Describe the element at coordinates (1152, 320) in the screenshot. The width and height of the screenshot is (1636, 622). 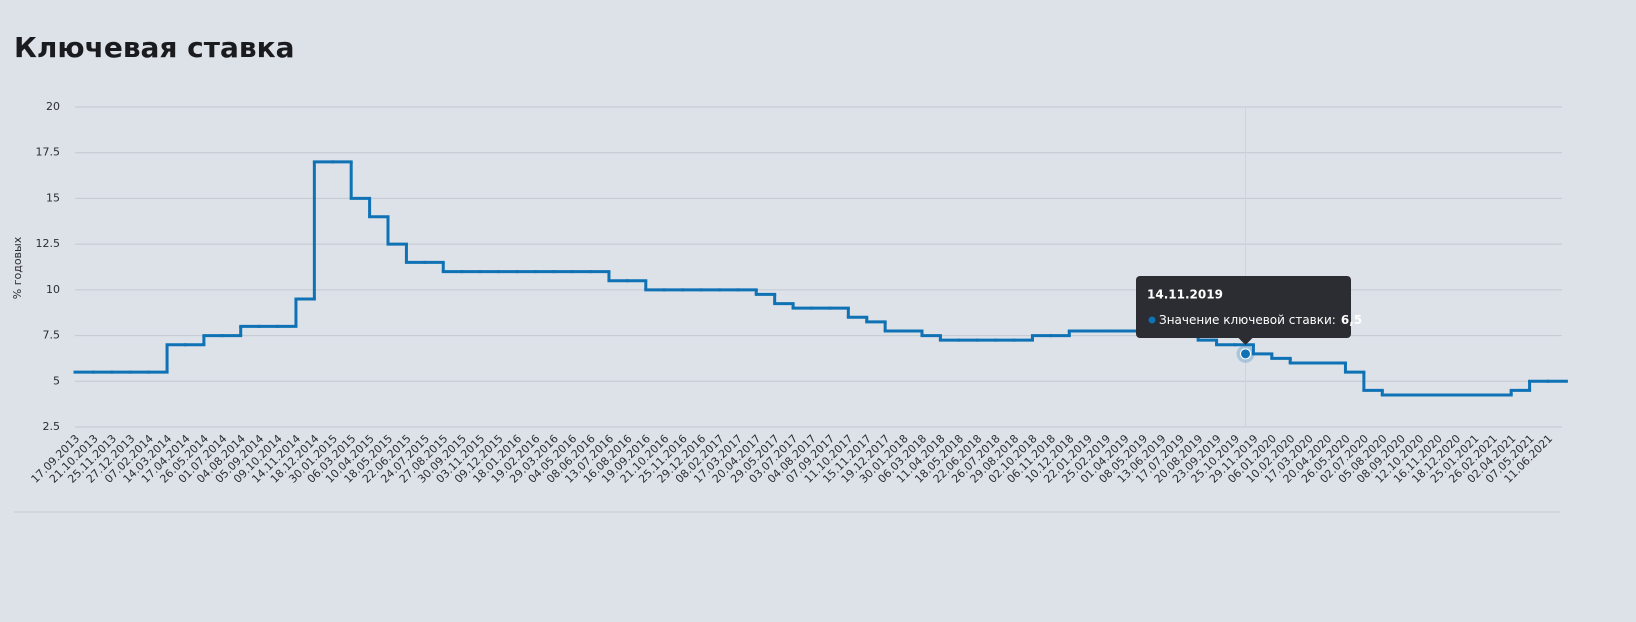
I see `tooltip-dot` at that location.